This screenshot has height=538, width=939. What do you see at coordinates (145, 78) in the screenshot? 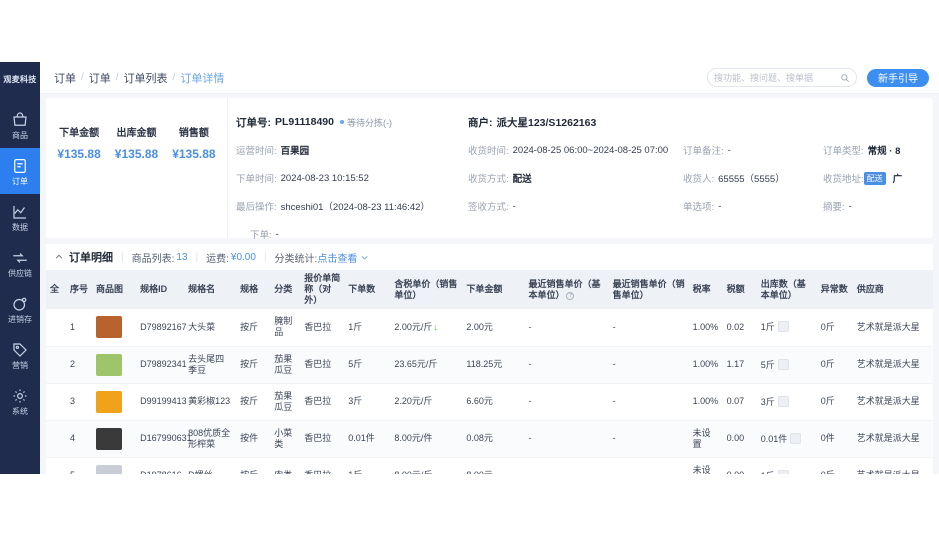
I see `breadcrumb-item-3: 订单列表` at bounding box center [145, 78].